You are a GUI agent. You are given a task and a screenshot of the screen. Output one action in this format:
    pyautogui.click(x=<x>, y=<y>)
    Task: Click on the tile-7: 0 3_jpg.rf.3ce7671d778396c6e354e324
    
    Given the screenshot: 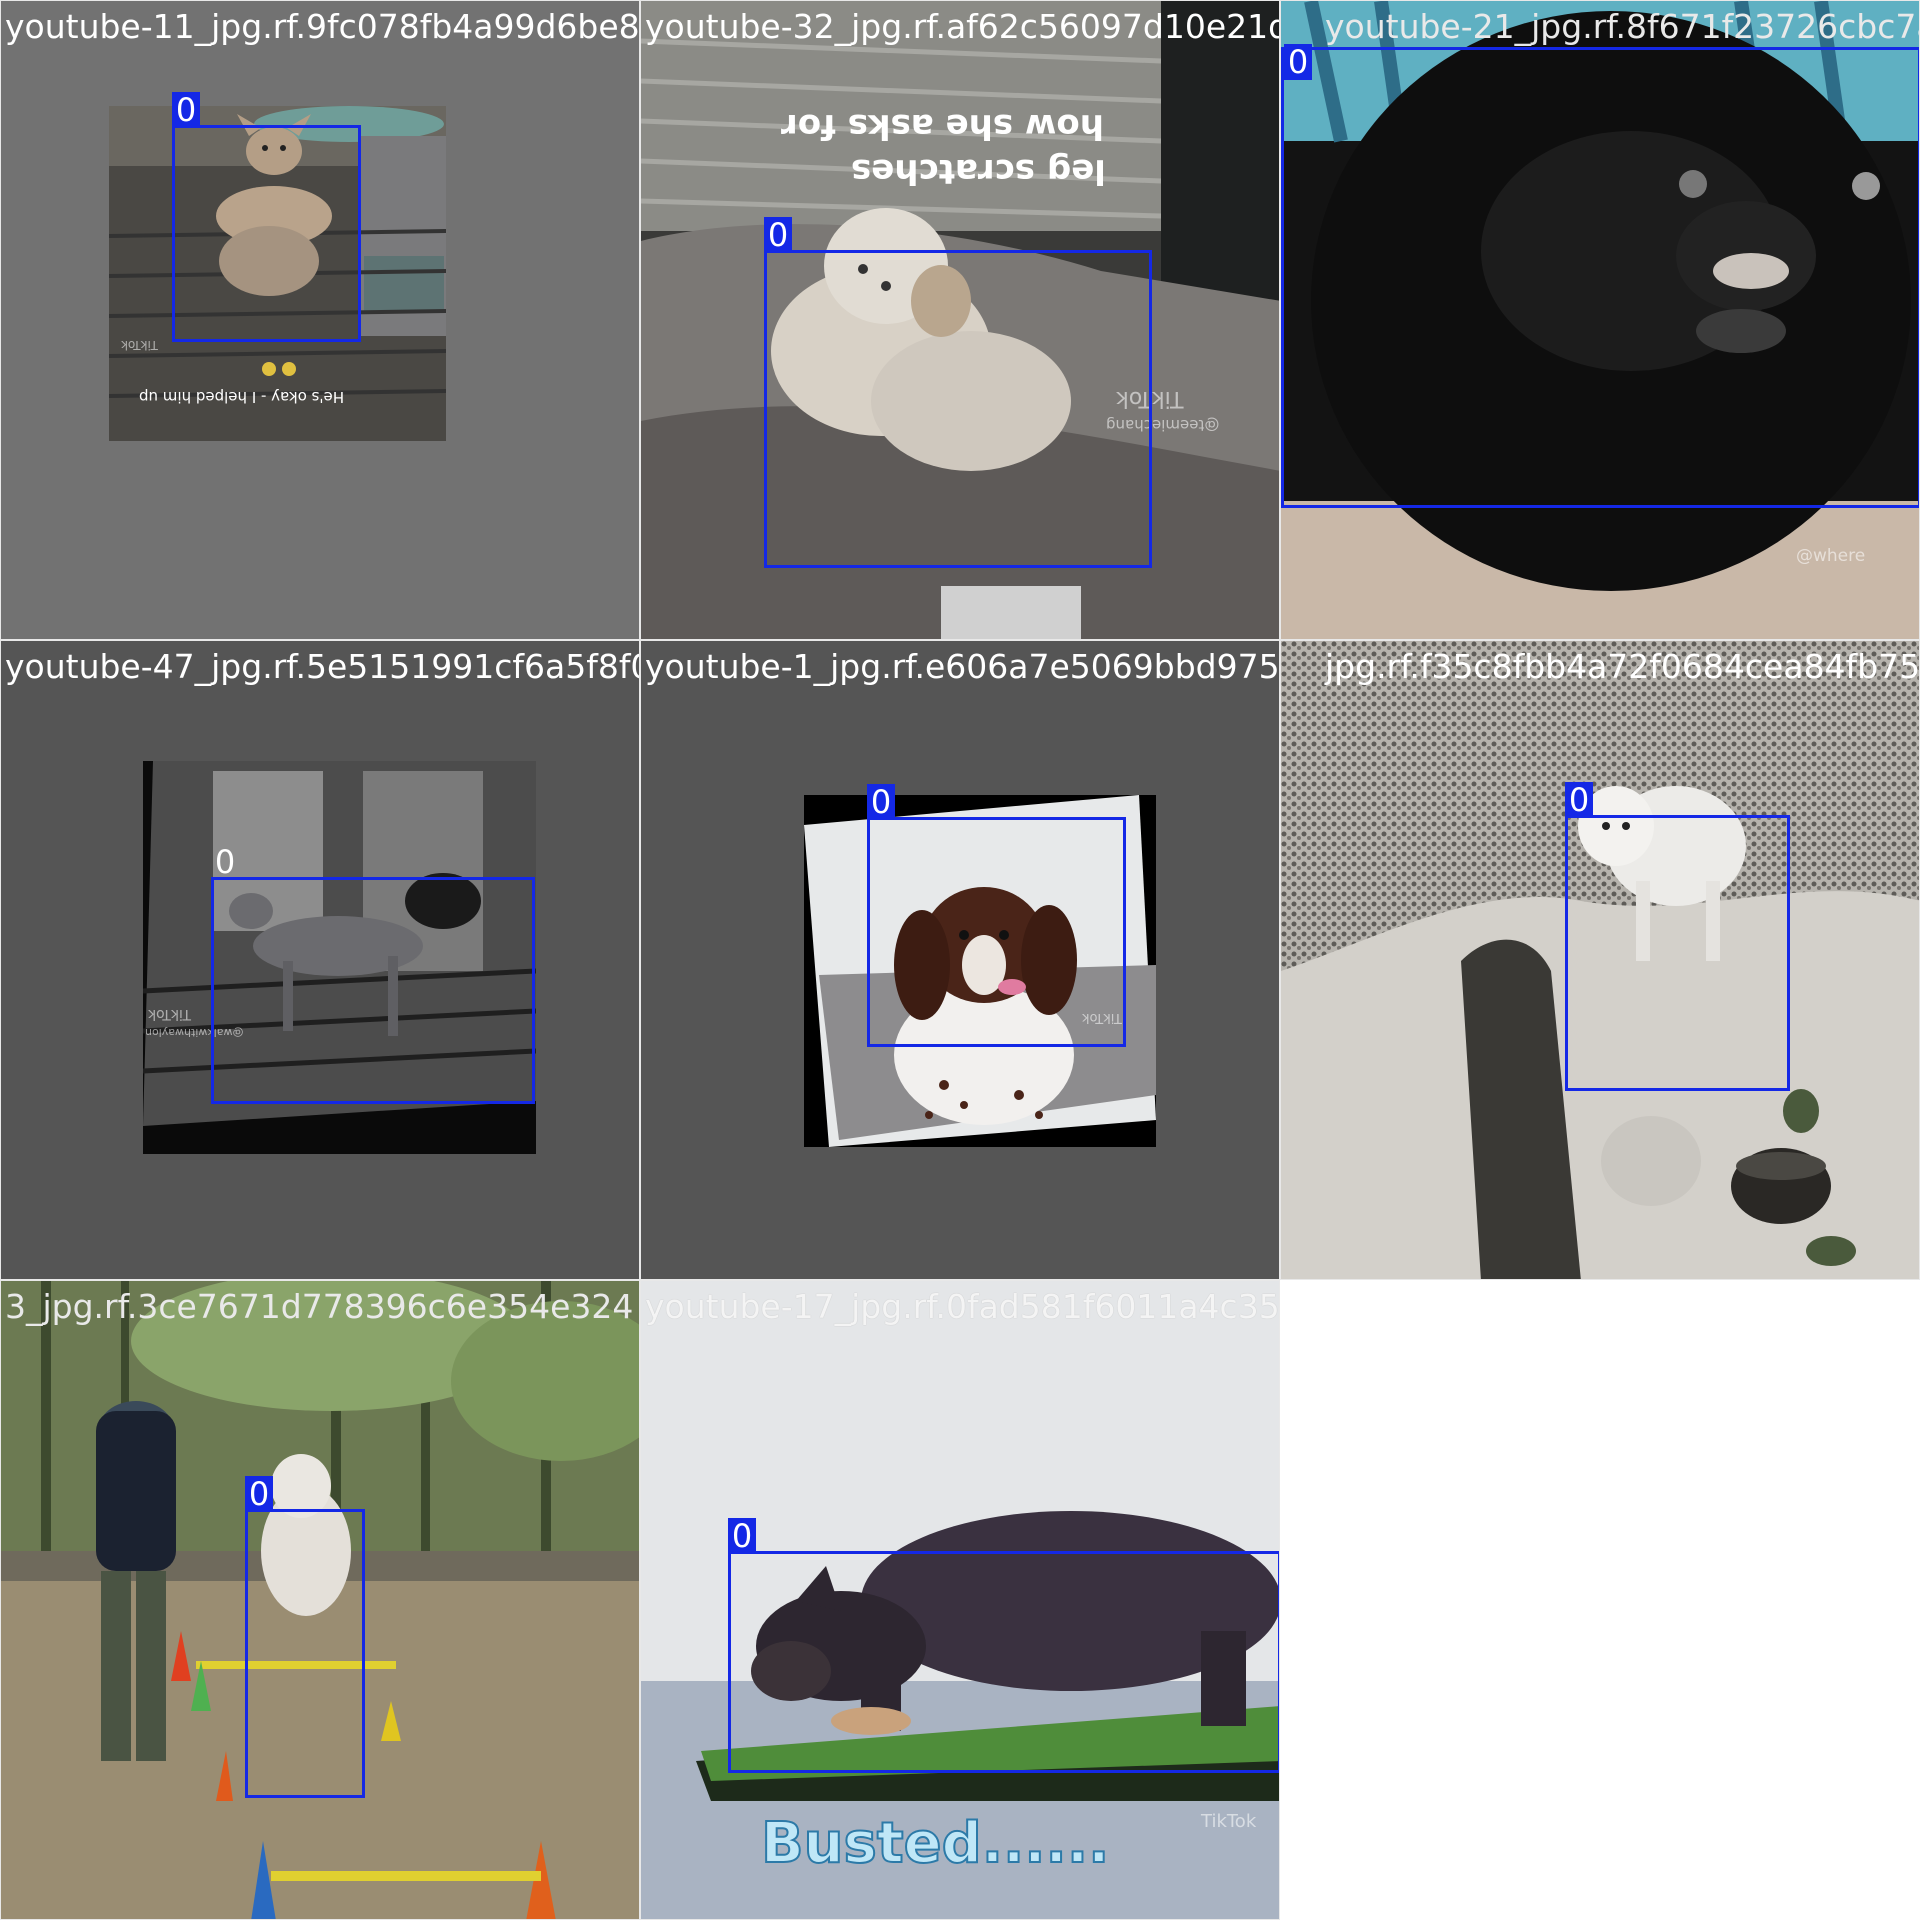 What is the action you would take?
    pyautogui.click(x=320, y=1600)
    